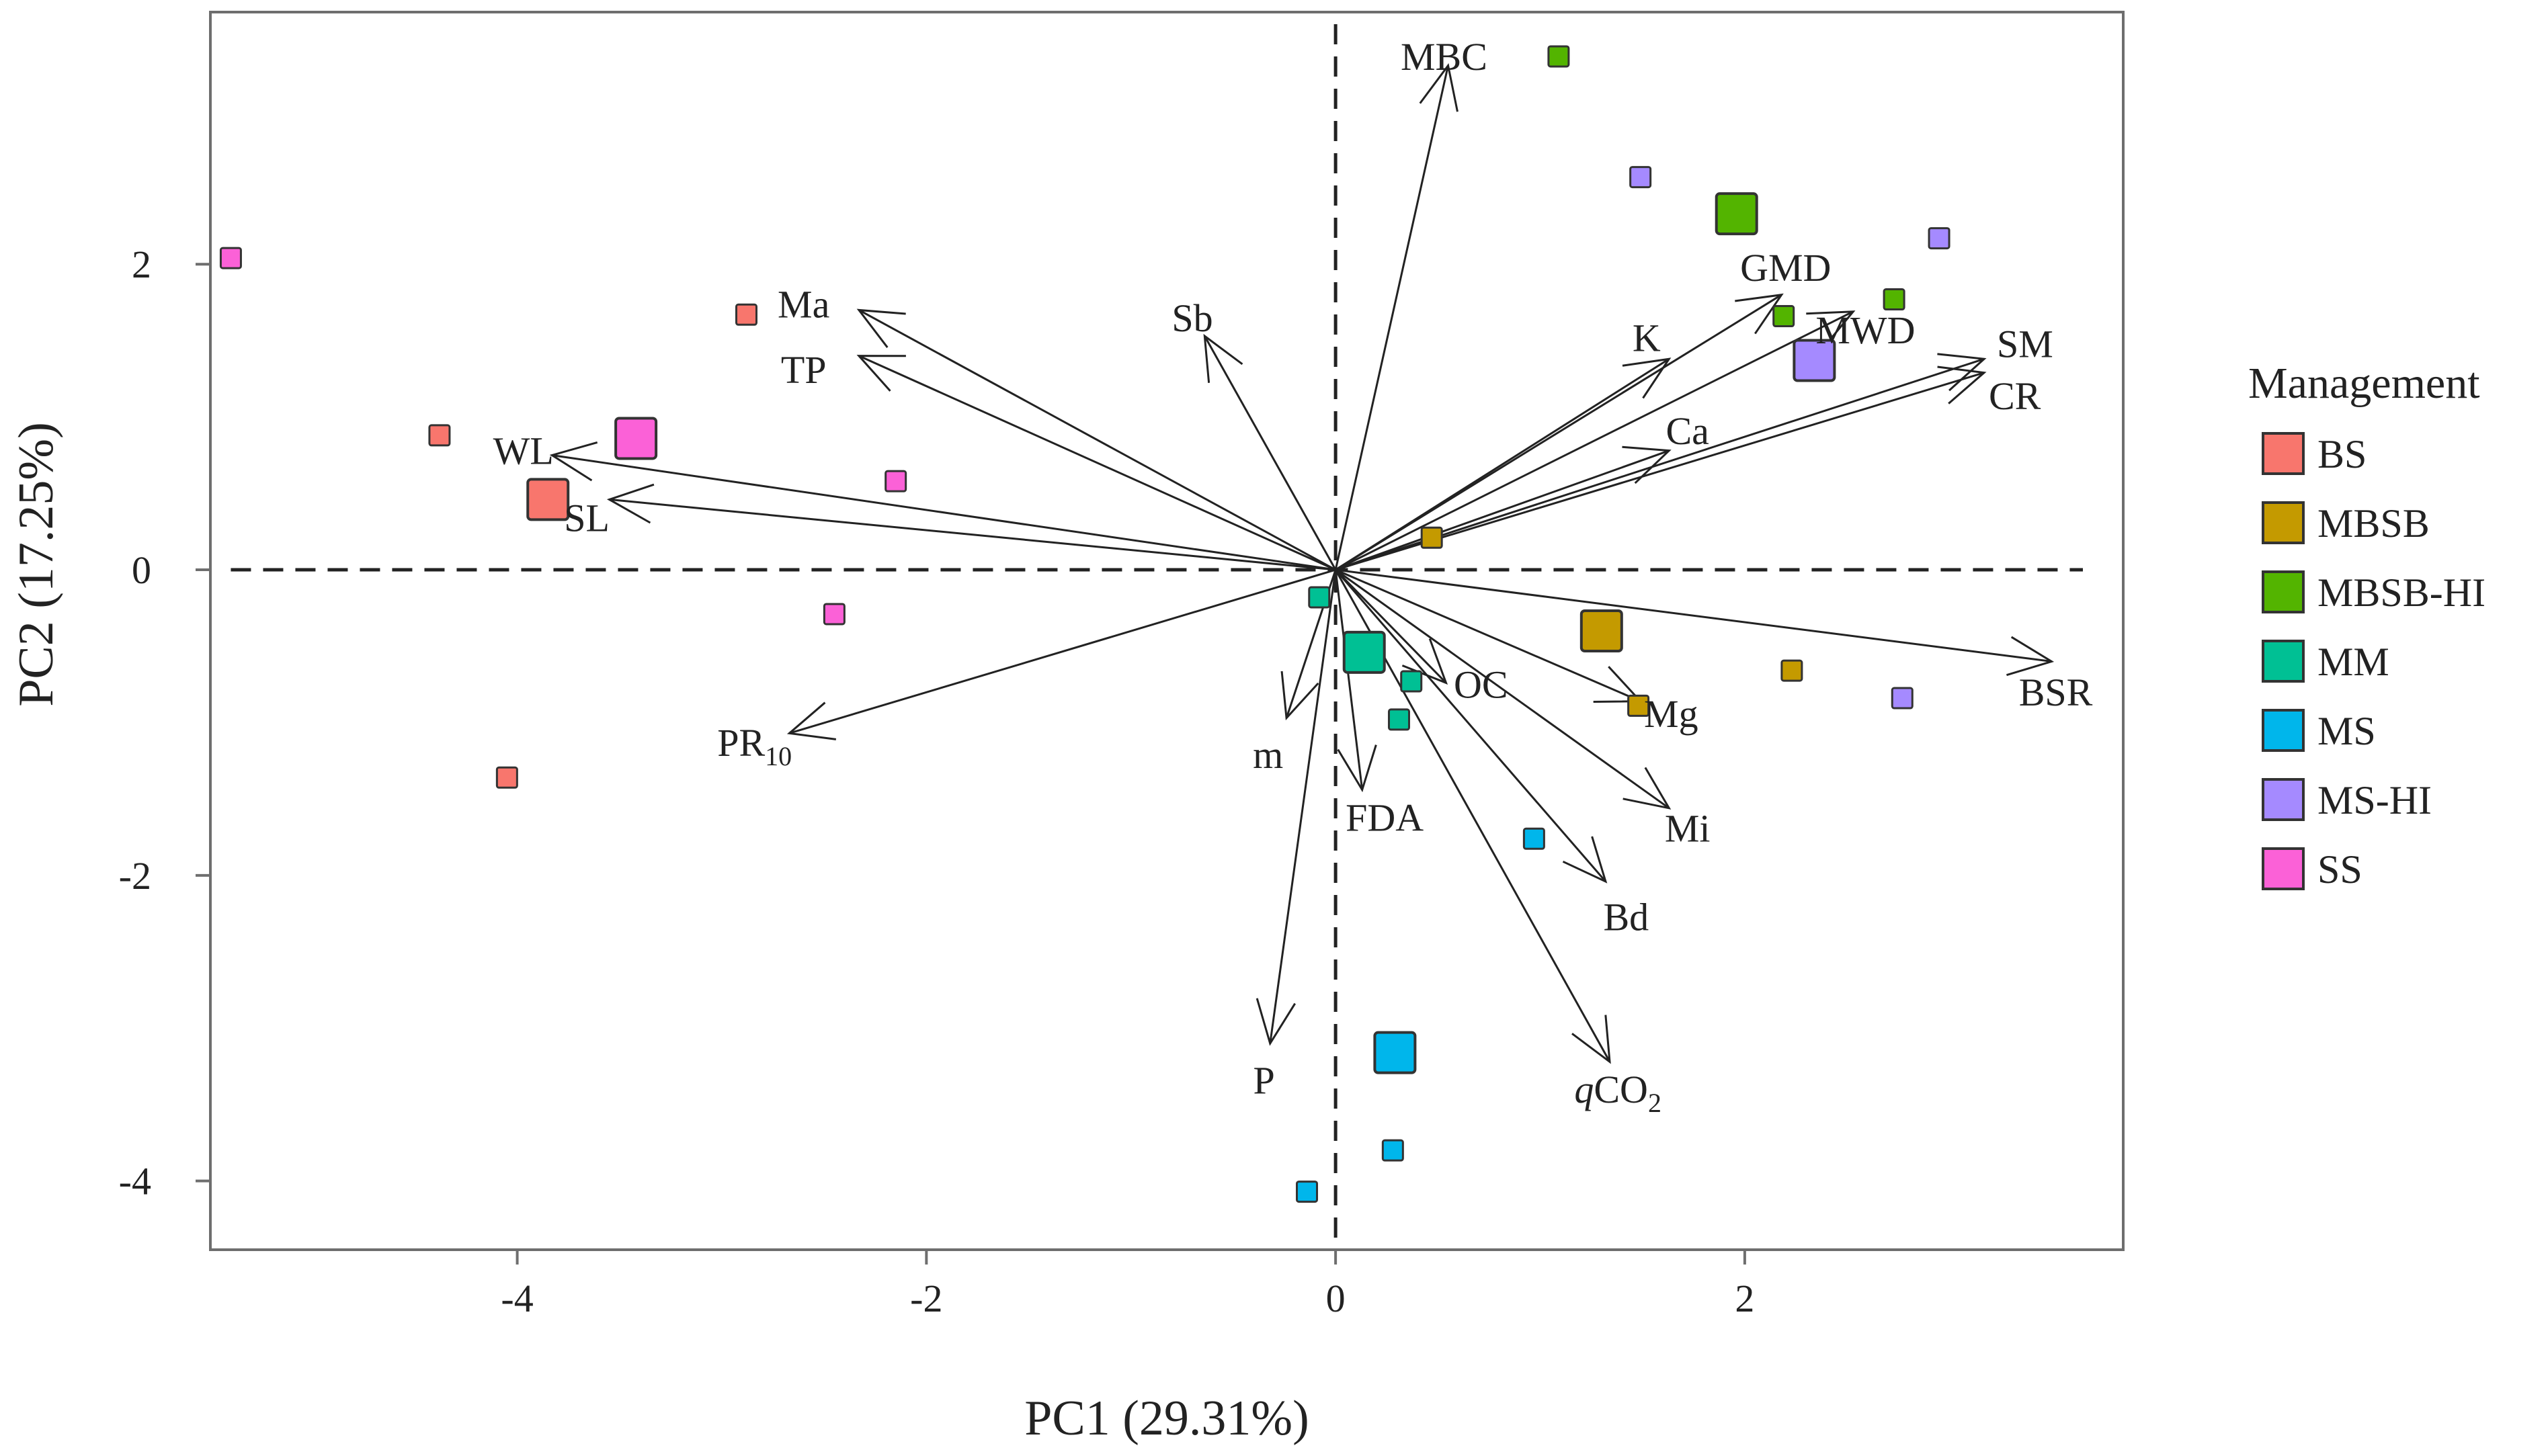  What do you see at coordinates (1471, 726) in the screenshot?
I see `loading-arrow-bd` at bounding box center [1471, 726].